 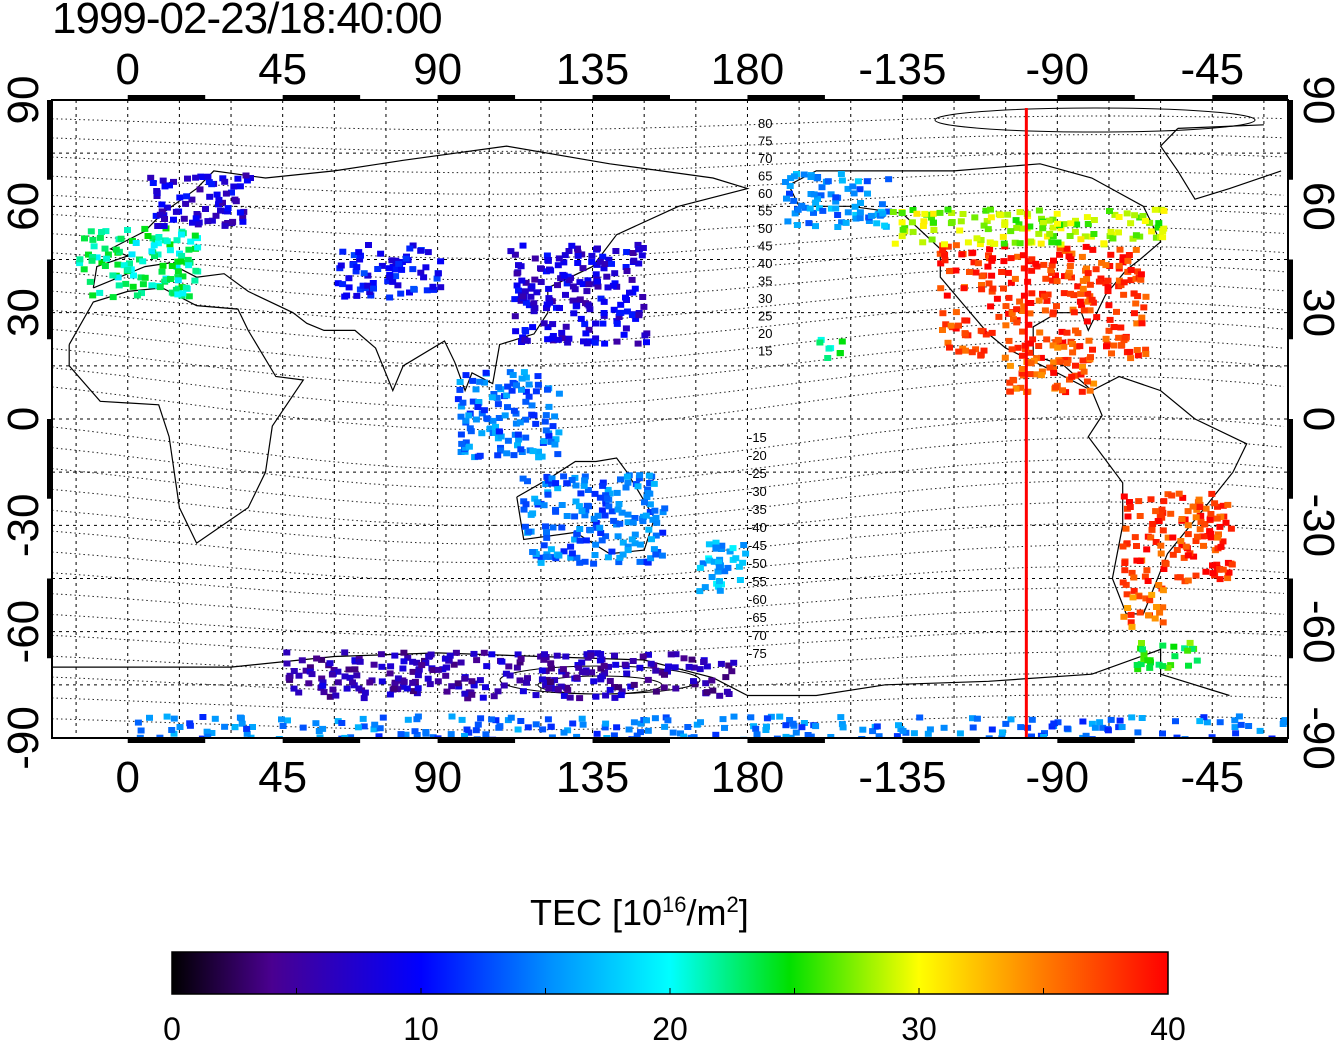 I want to click on colorbar-tick-label: 40, so click(x=1168, y=1026).